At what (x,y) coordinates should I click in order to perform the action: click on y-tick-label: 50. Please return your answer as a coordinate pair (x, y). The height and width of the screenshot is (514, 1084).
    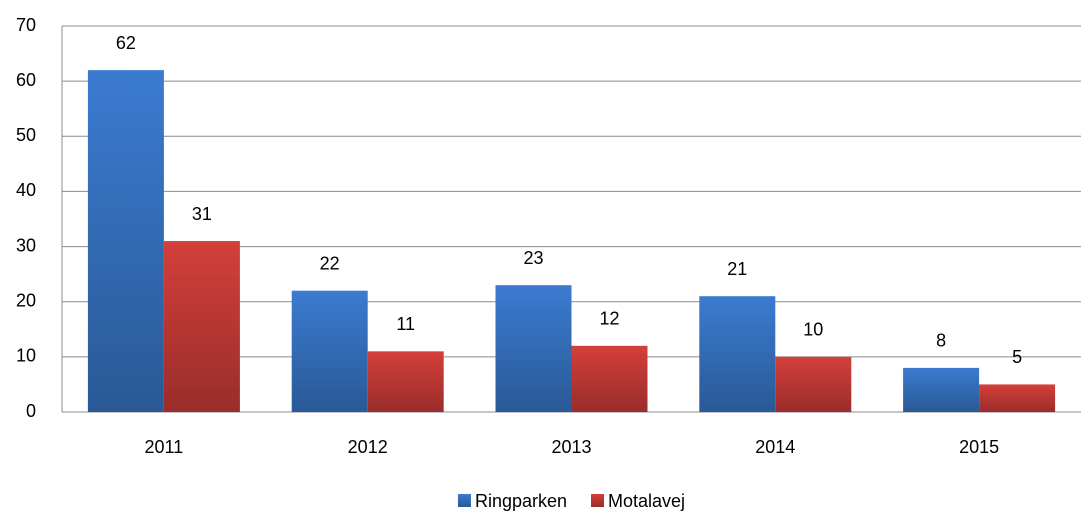
    Looking at the image, I should click on (26, 135).